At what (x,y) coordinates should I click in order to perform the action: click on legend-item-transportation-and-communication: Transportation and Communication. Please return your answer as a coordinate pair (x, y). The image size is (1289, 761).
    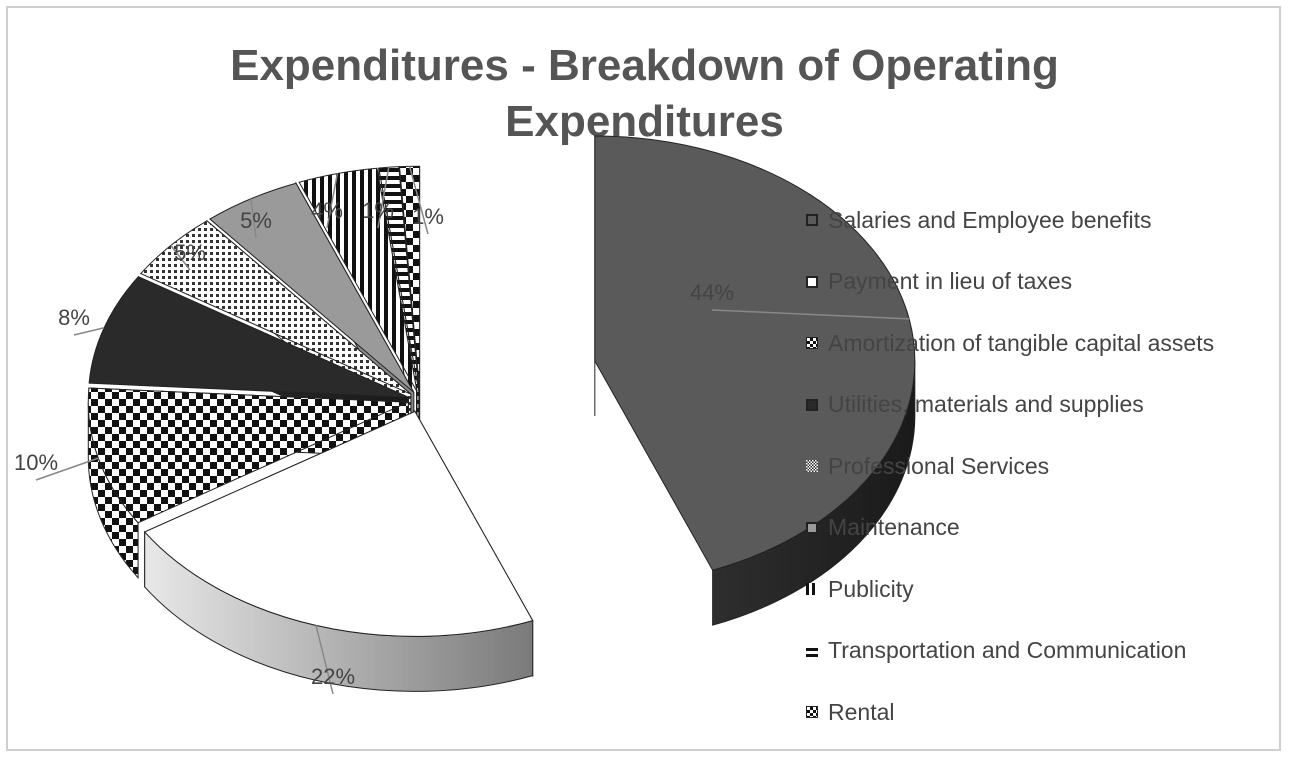
    Looking at the image, I should click on (996, 651).